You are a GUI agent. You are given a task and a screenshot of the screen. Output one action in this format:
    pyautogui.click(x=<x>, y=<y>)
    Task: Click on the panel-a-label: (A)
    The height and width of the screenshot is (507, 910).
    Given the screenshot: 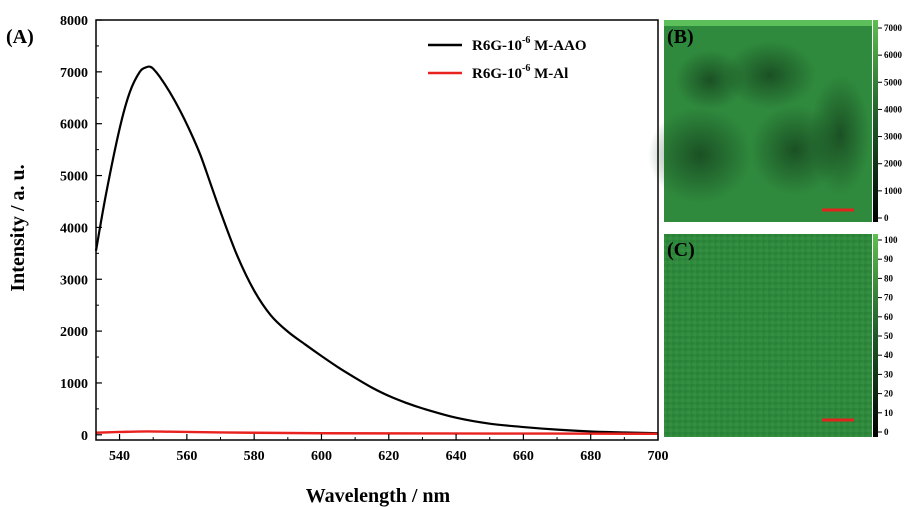 What is the action you would take?
    pyautogui.click(x=20, y=37)
    